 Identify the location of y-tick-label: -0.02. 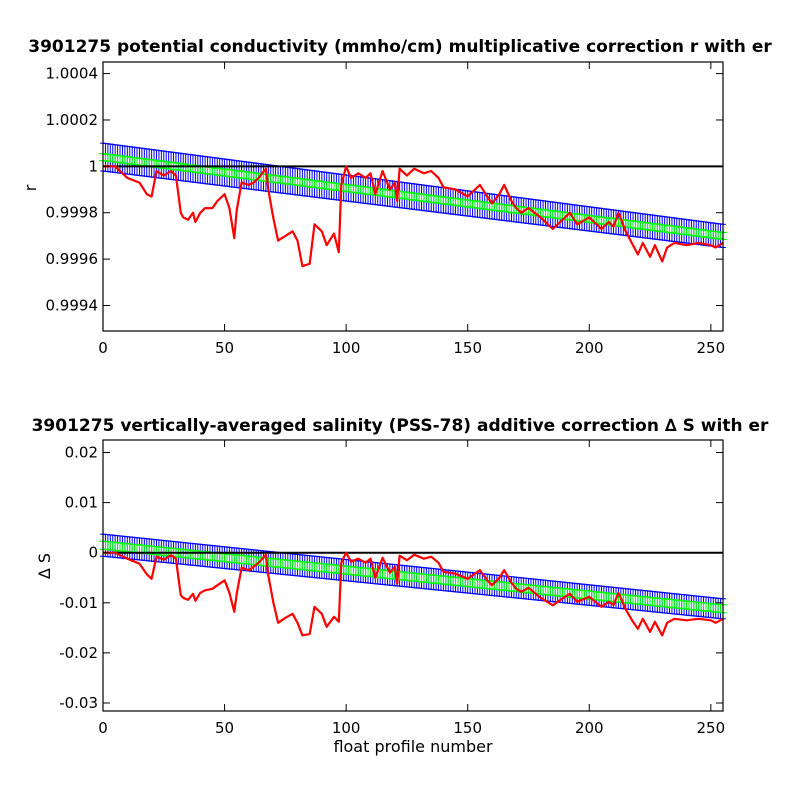
(78, 653).